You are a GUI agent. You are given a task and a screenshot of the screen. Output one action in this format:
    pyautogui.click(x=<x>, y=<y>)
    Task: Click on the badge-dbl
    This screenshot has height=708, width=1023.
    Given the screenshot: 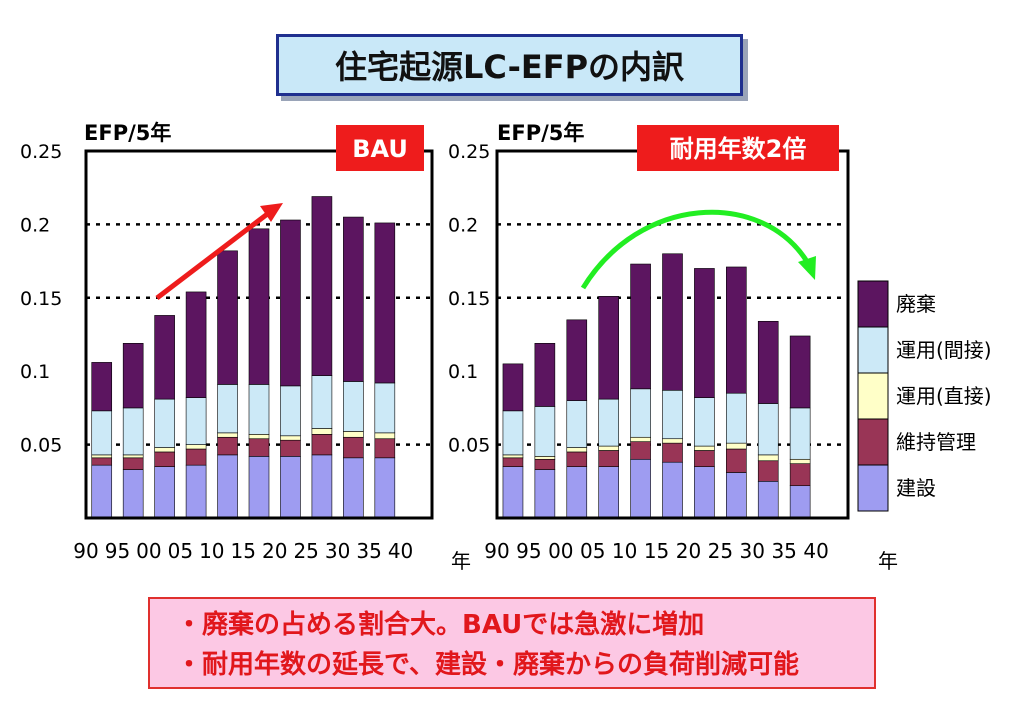 What is the action you would take?
    pyautogui.click(x=738, y=148)
    